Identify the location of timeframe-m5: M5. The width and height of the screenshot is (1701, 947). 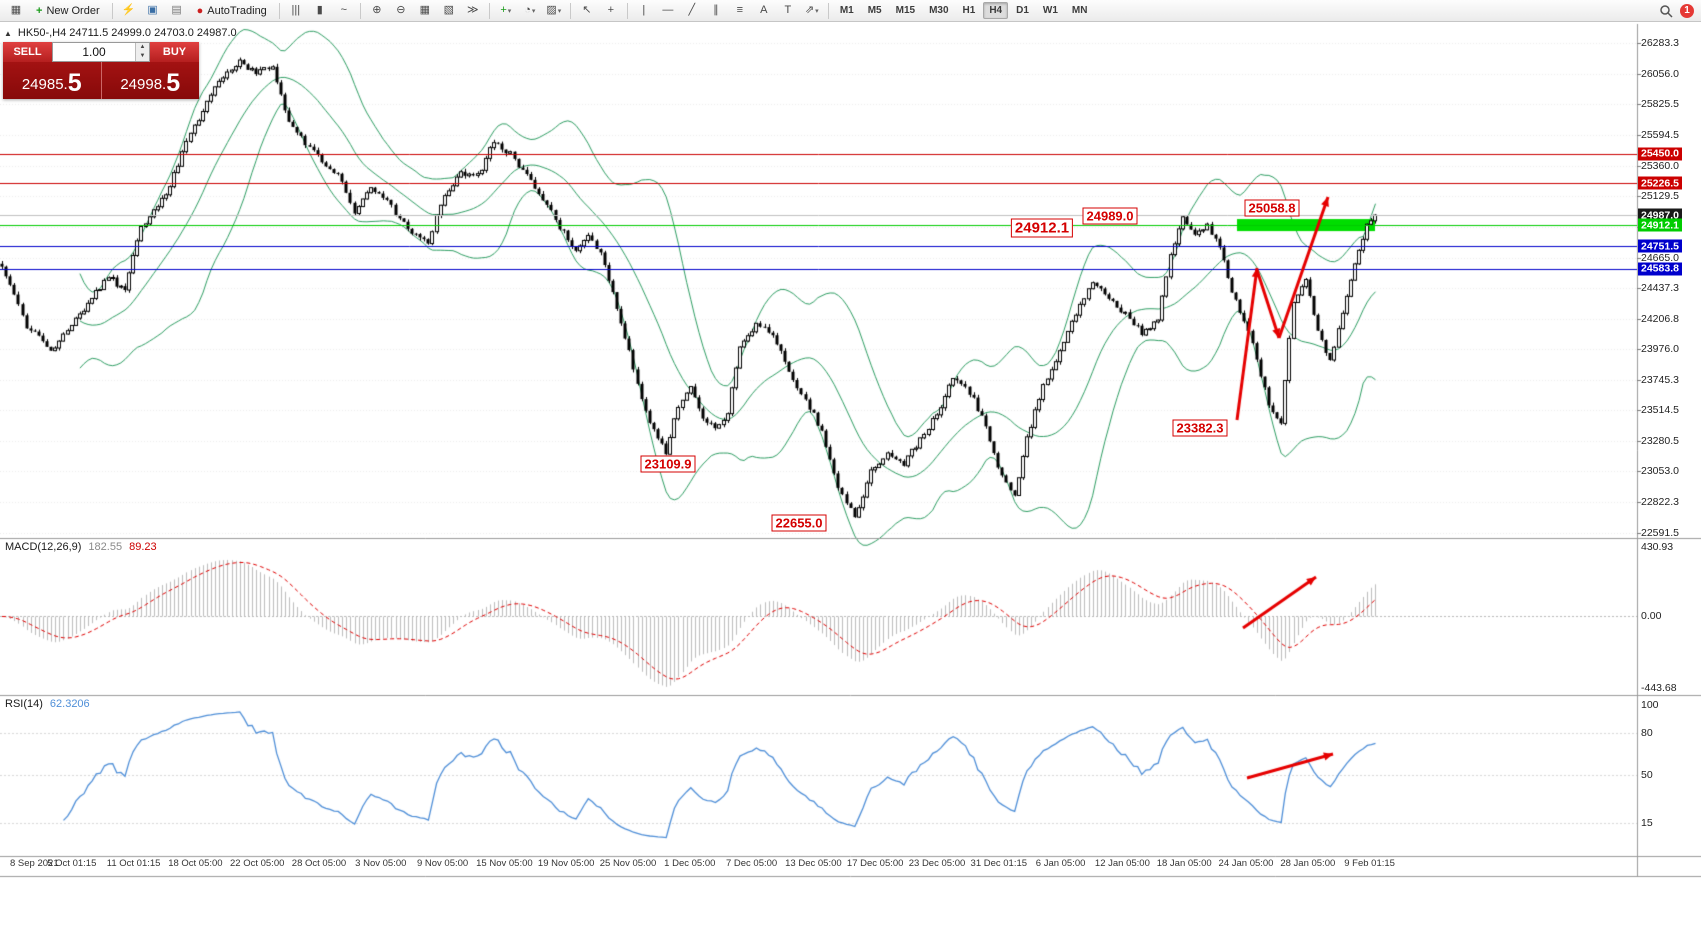
(874, 10).